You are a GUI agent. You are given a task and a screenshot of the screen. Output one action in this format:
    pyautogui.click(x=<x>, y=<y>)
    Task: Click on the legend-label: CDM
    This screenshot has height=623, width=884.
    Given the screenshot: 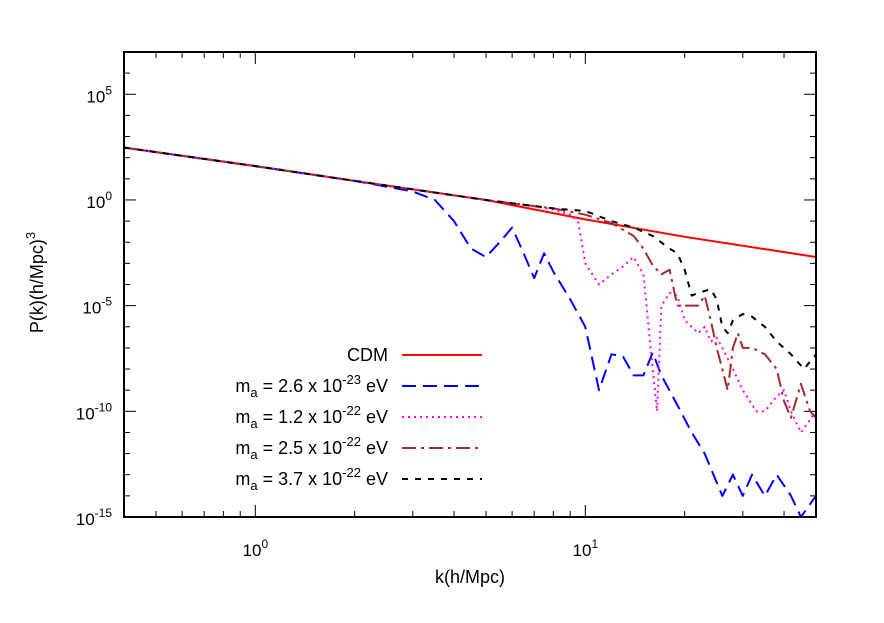 What is the action you would take?
    pyautogui.click(x=367, y=355)
    